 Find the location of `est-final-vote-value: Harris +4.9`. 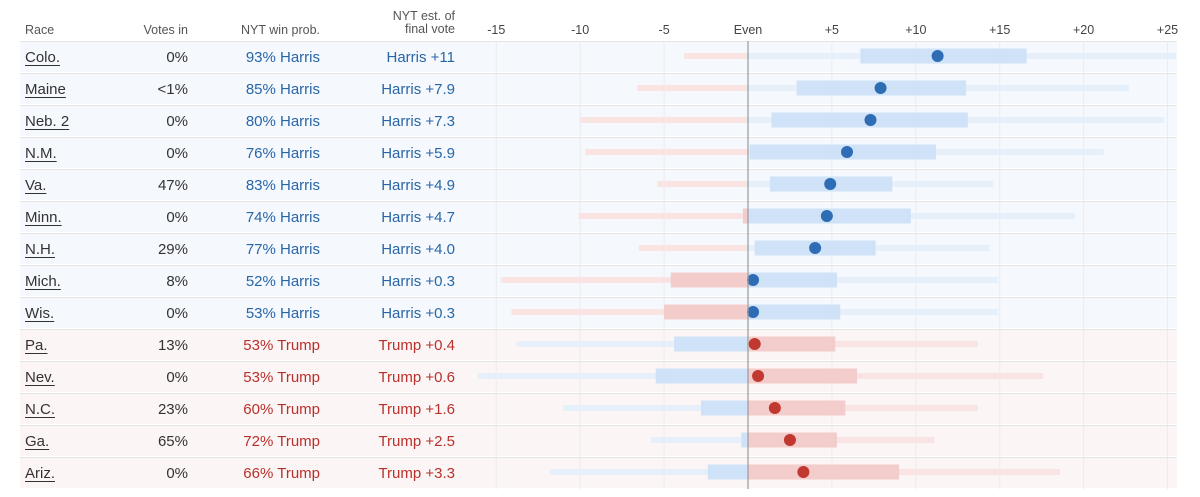

est-final-vote-value: Harris +4.9 is located at coordinates (418, 185).